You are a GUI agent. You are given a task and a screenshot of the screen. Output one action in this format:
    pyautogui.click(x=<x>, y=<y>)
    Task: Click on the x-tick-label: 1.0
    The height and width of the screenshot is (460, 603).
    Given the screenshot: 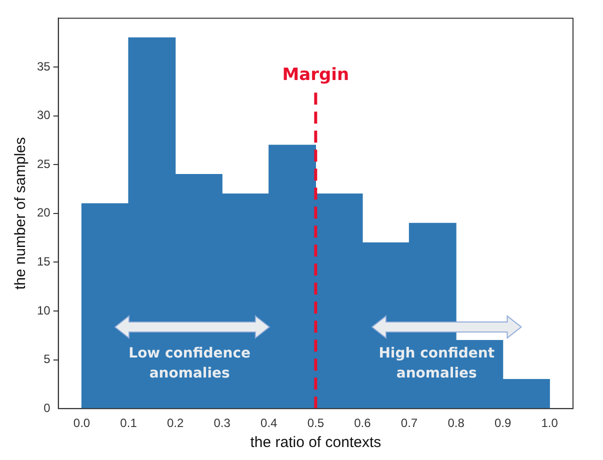 What is the action you would take?
    pyautogui.click(x=549, y=423)
    